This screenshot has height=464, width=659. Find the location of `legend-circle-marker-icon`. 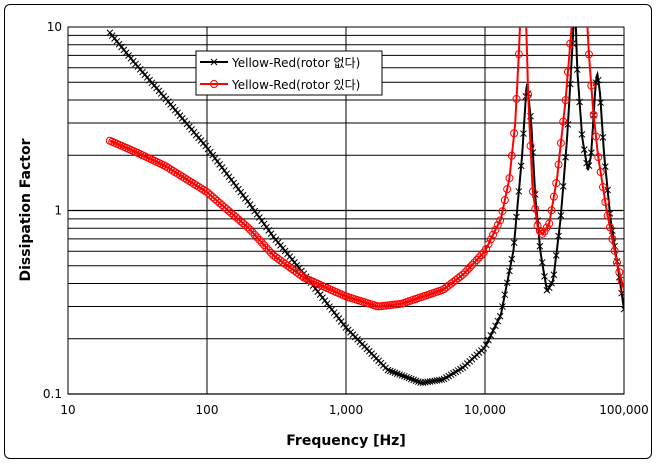

legend-circle-marker-icon is located at coordinates (214, 84).